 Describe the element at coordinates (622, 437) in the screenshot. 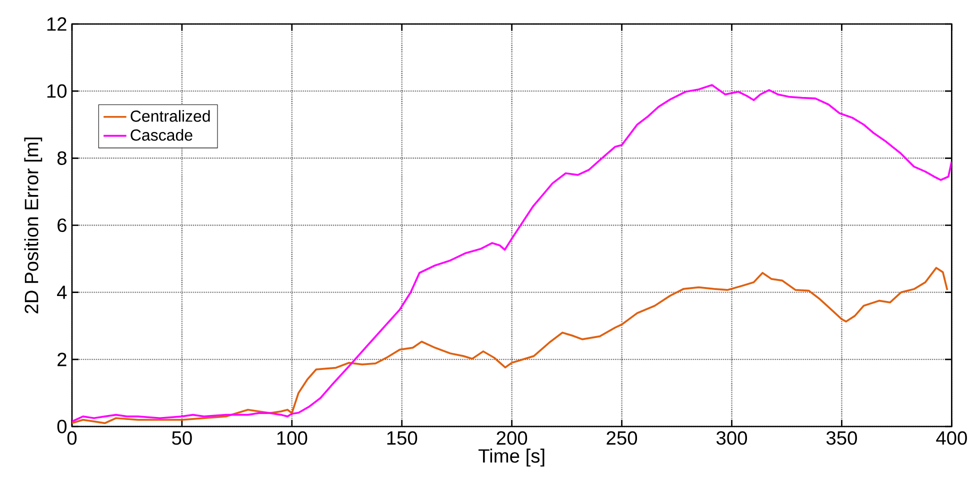

I see `x-tick-label: 250` at that location.